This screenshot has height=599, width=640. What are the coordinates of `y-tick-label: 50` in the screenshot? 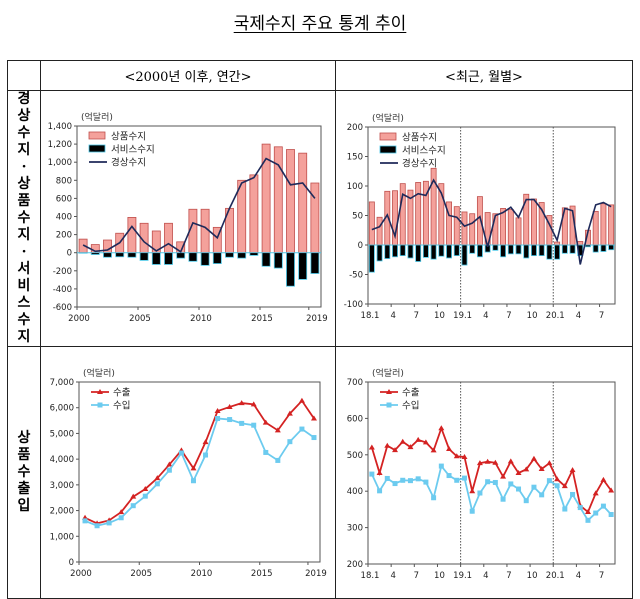 It's located at (357, 217).